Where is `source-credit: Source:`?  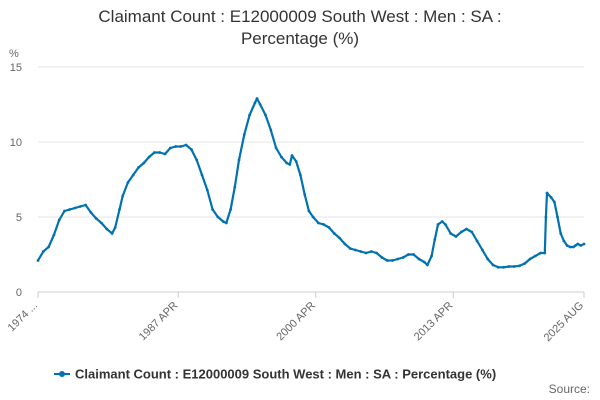 source-credit: Source: is located at coordinates (569, 389).